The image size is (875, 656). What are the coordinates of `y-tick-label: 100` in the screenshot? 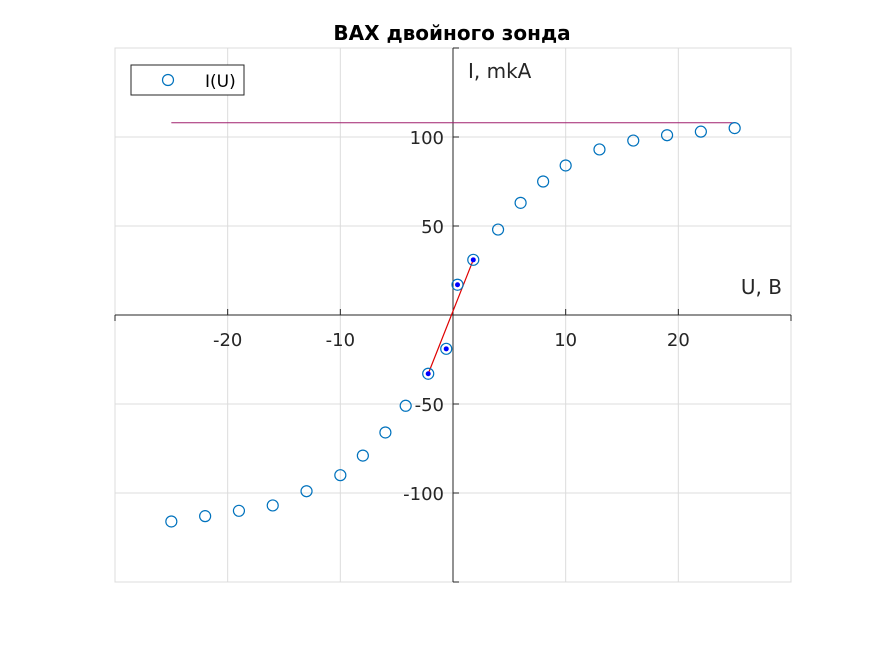 It's located at (427, 138).